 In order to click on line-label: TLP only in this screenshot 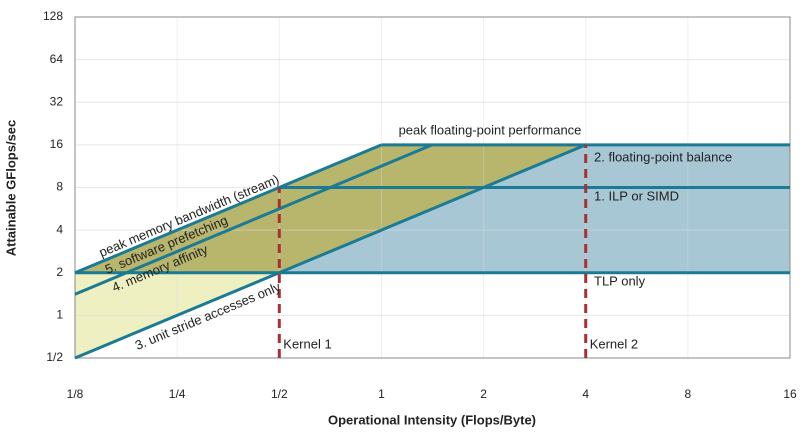, I will do `click(620, 280)`.